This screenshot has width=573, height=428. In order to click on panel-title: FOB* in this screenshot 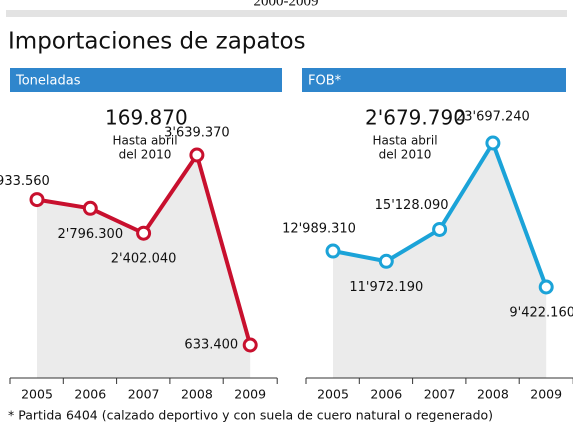, I will do `click(325, 81)`.